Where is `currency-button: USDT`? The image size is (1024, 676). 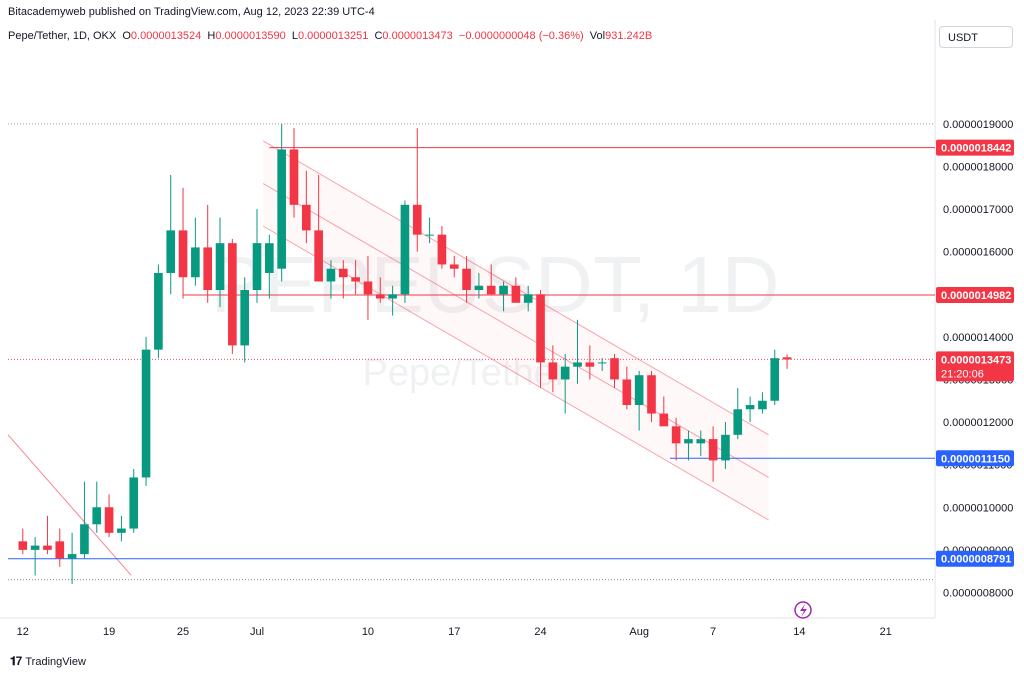
currency-button: USDT is located at coordinates (976, 37).